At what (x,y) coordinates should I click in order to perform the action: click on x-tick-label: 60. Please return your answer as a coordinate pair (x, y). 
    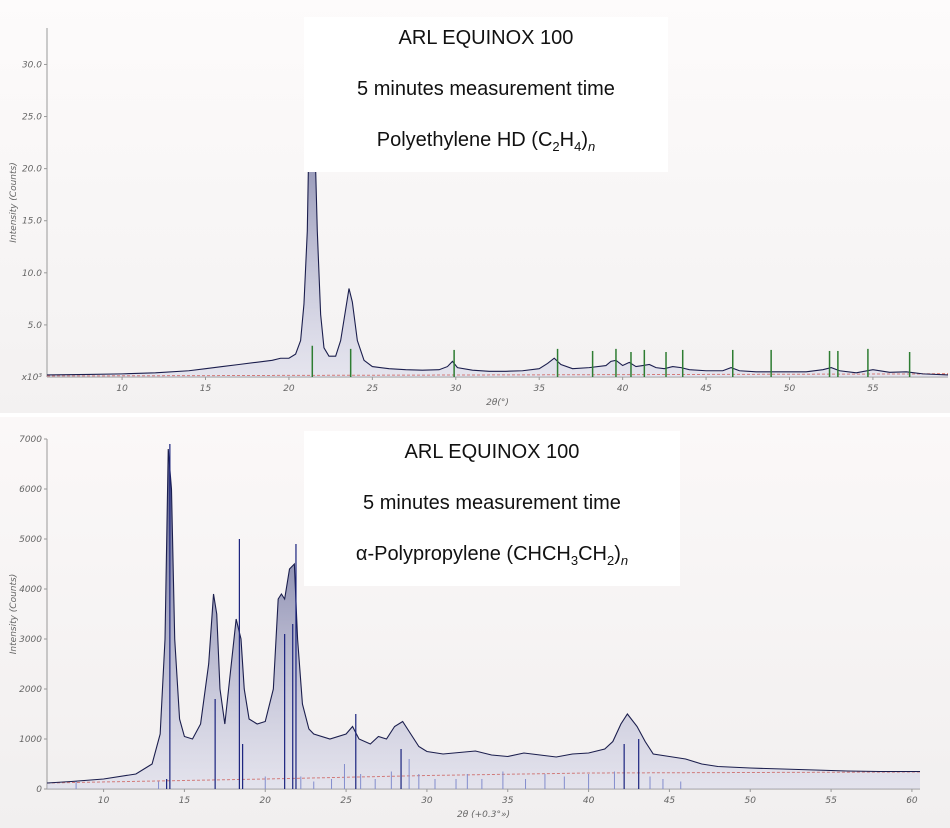
    Looking at the image, I should click on (912, 801).